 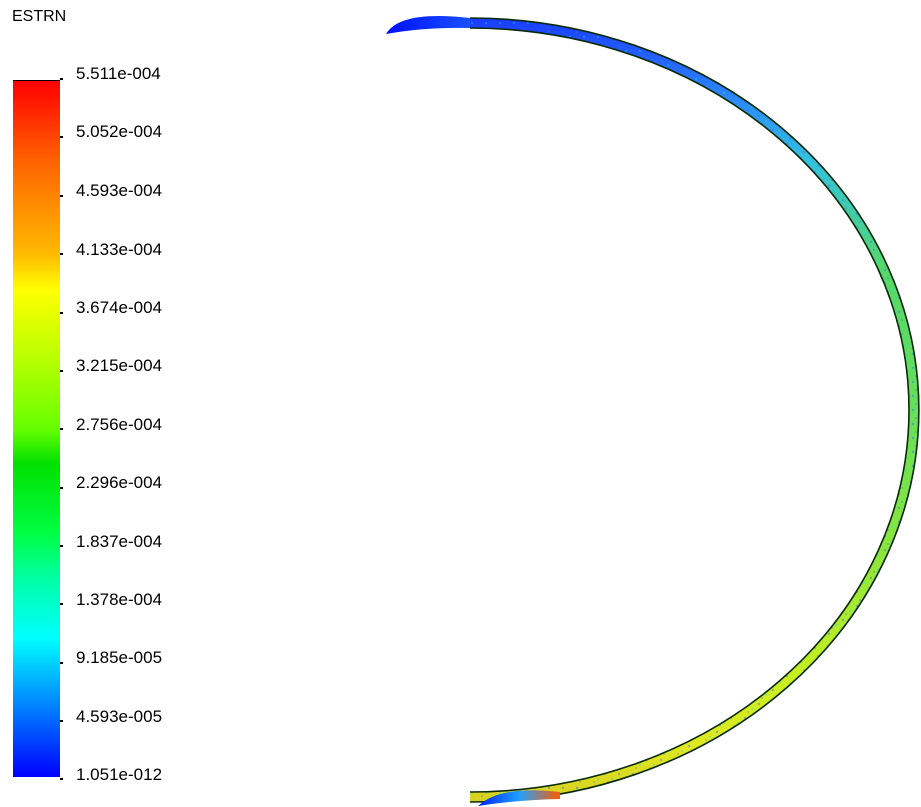 What do you see at coordinates (519, 798) in the screenshot?
I see `ring-bottom-tip` at bounding box center [519, 798].